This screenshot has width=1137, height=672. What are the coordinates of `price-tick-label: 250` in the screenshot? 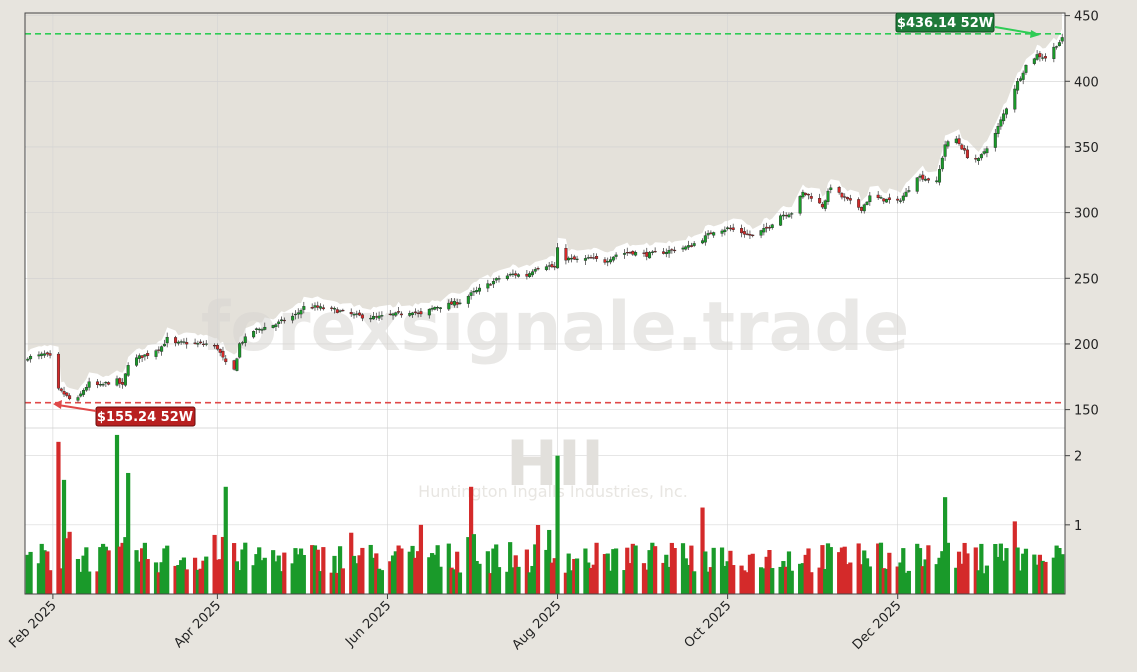 It's located at (1086, 279).